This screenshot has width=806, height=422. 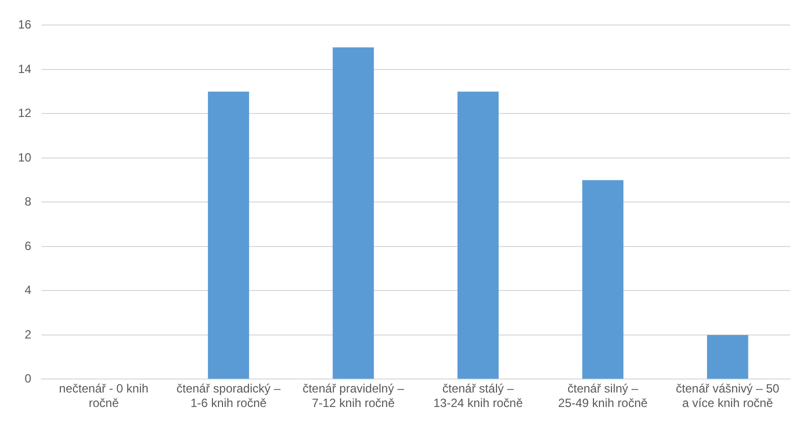 I want to click on y-tick-label: 4, so click(x=28, y=290).